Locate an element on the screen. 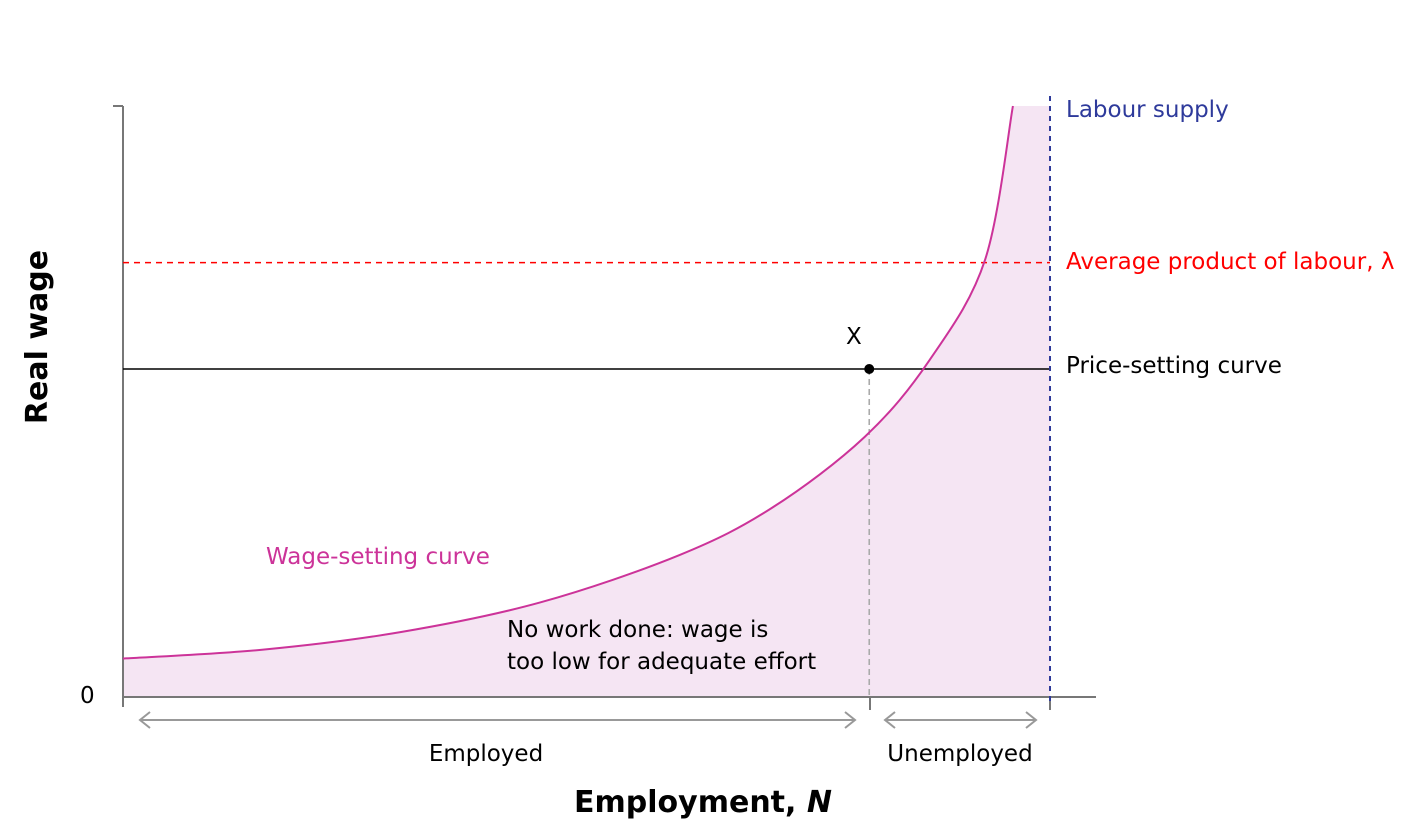 This screenshot has height=840, width=1427. unemployed-arrow is located at coordinates (960, 720).